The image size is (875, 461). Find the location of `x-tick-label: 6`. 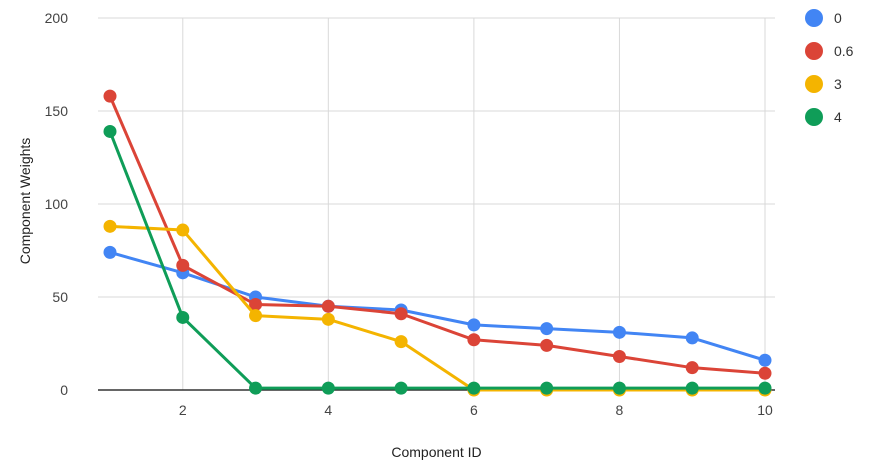

x-tick-label: 6 is located at coordinates (474, 410).